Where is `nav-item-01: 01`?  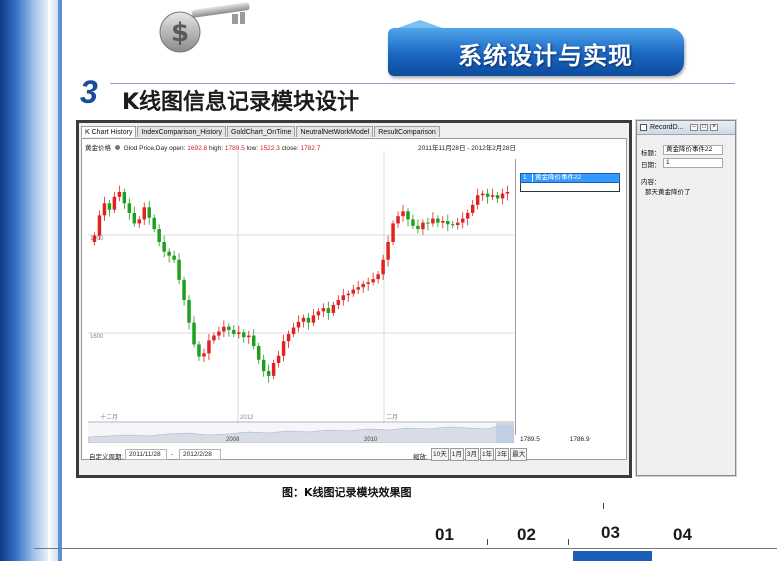
nav-item-01: 01 is located at coordinates (444, 534).